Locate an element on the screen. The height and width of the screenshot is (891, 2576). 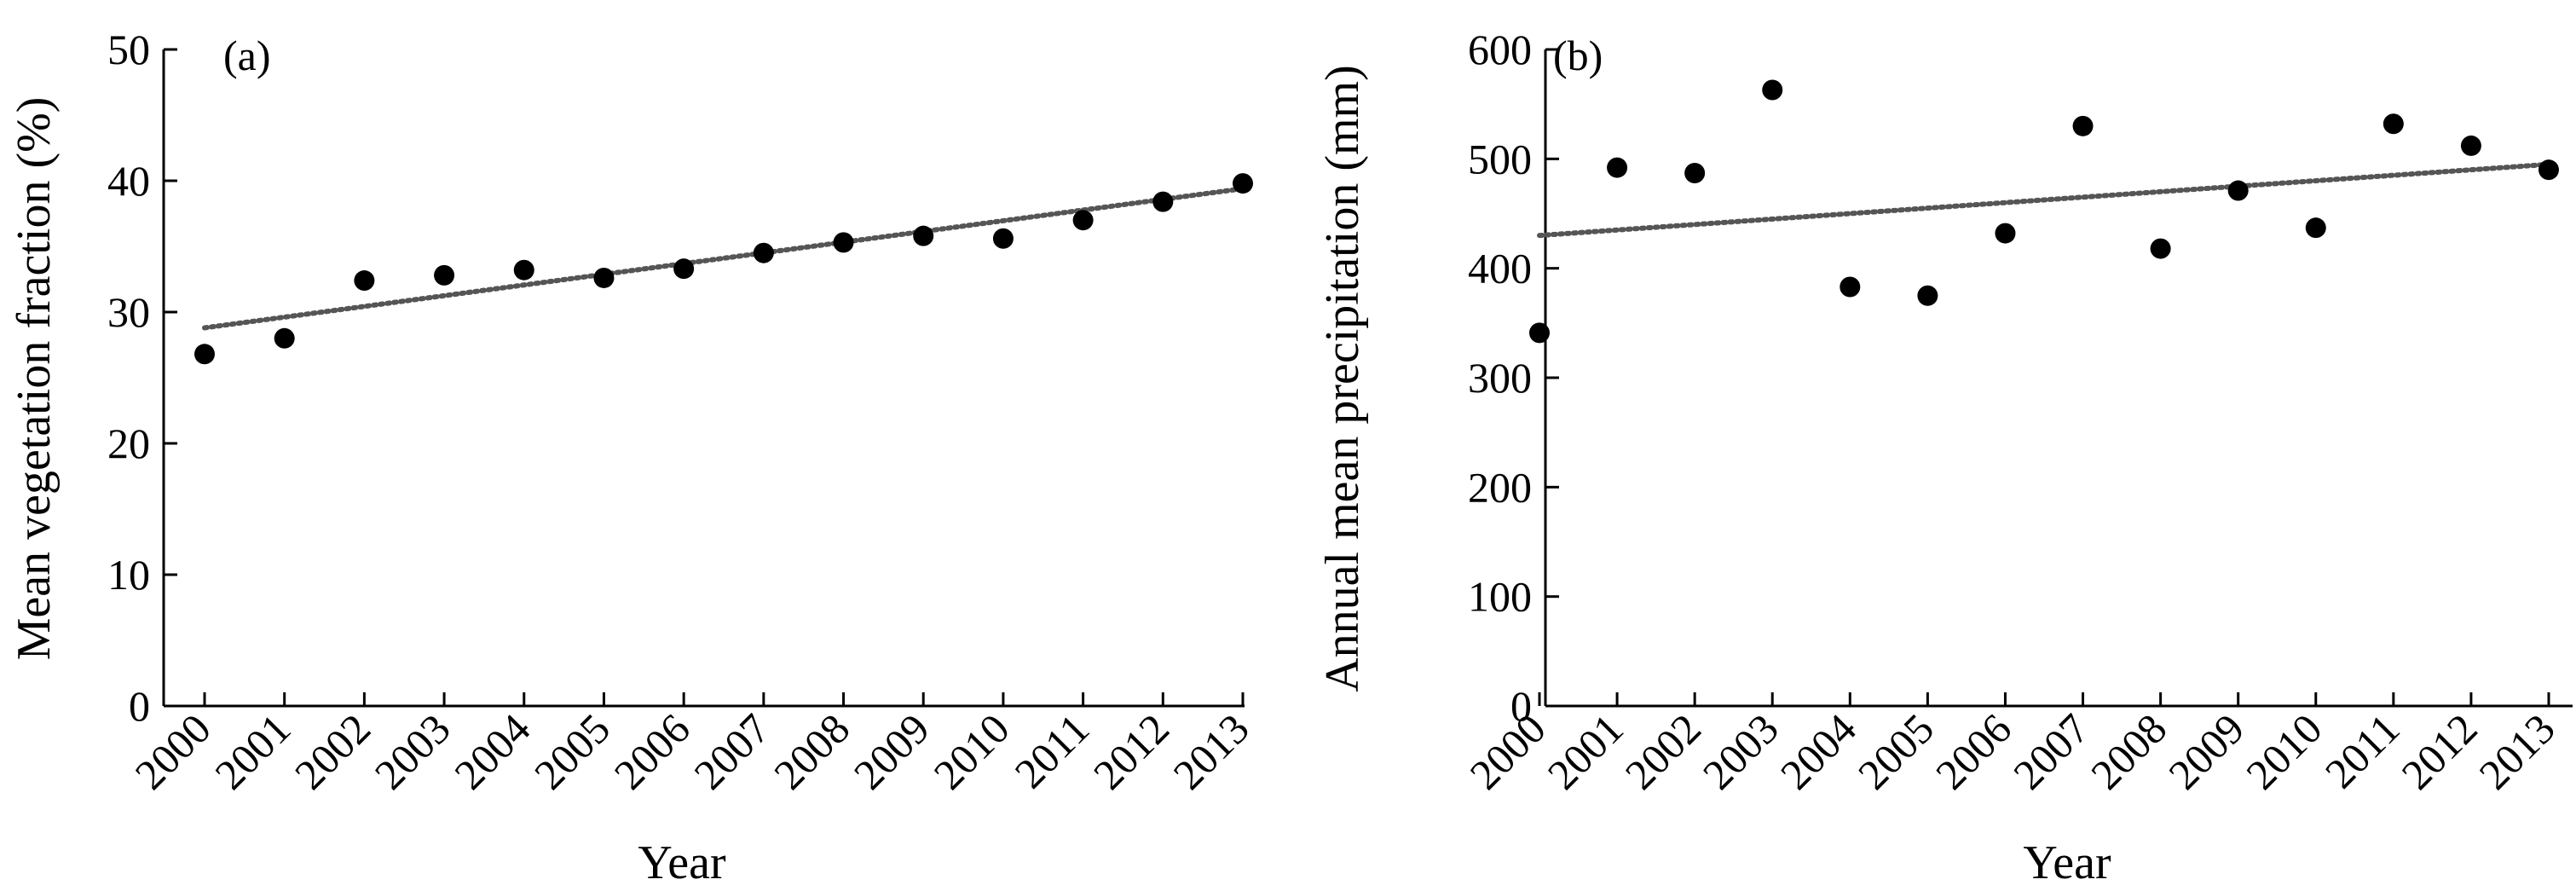
y-tick-label: 300 is located at coordinates (1500, 378).